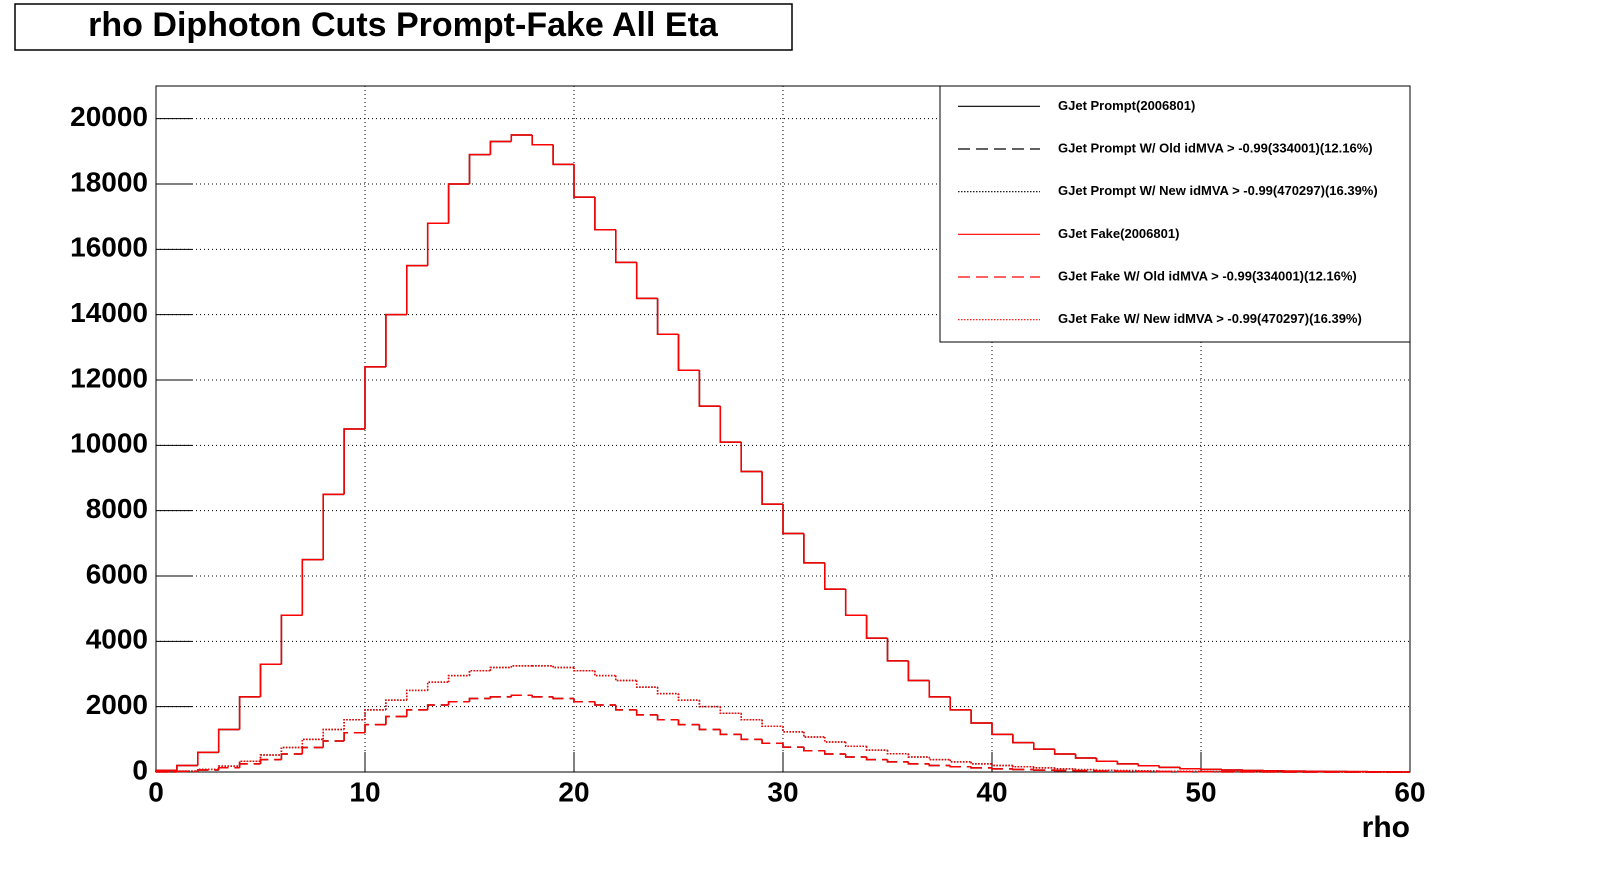 This screenshot has height=874, width=1598. I want to click on legend-label: GJet Fake(2006801), so click(1118, 233).